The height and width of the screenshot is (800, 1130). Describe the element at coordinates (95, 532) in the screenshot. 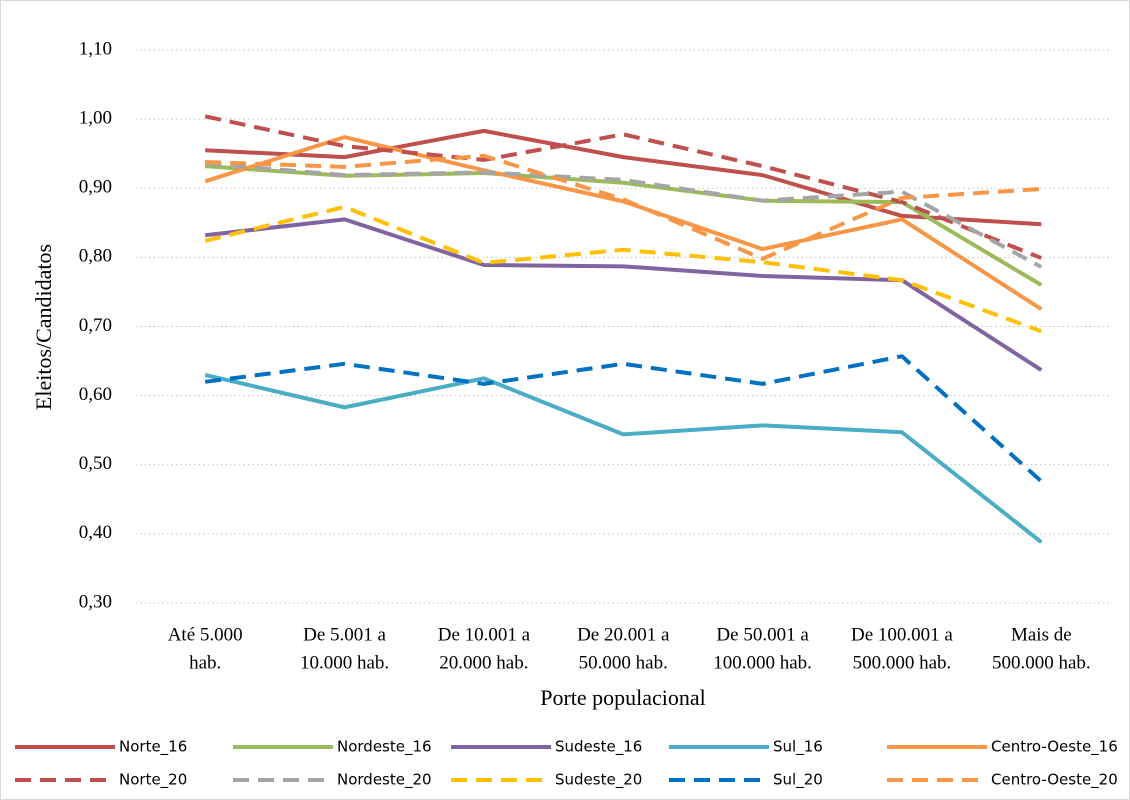

I see `y-tick-label: 0,40` at that location.